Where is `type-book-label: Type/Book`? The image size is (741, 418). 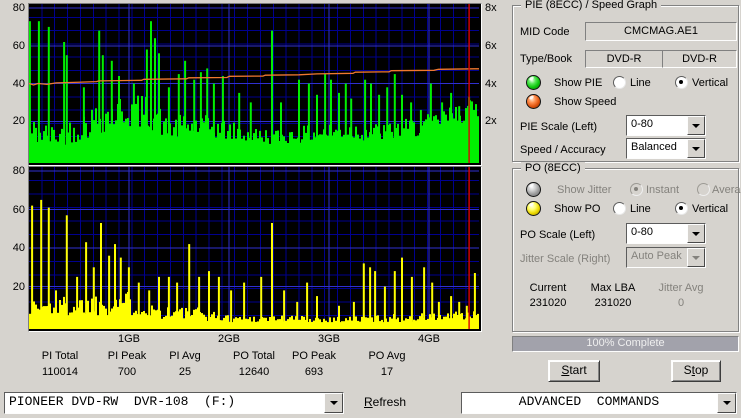 type-book-label: Type/Book is located at coordinates (546, 59).